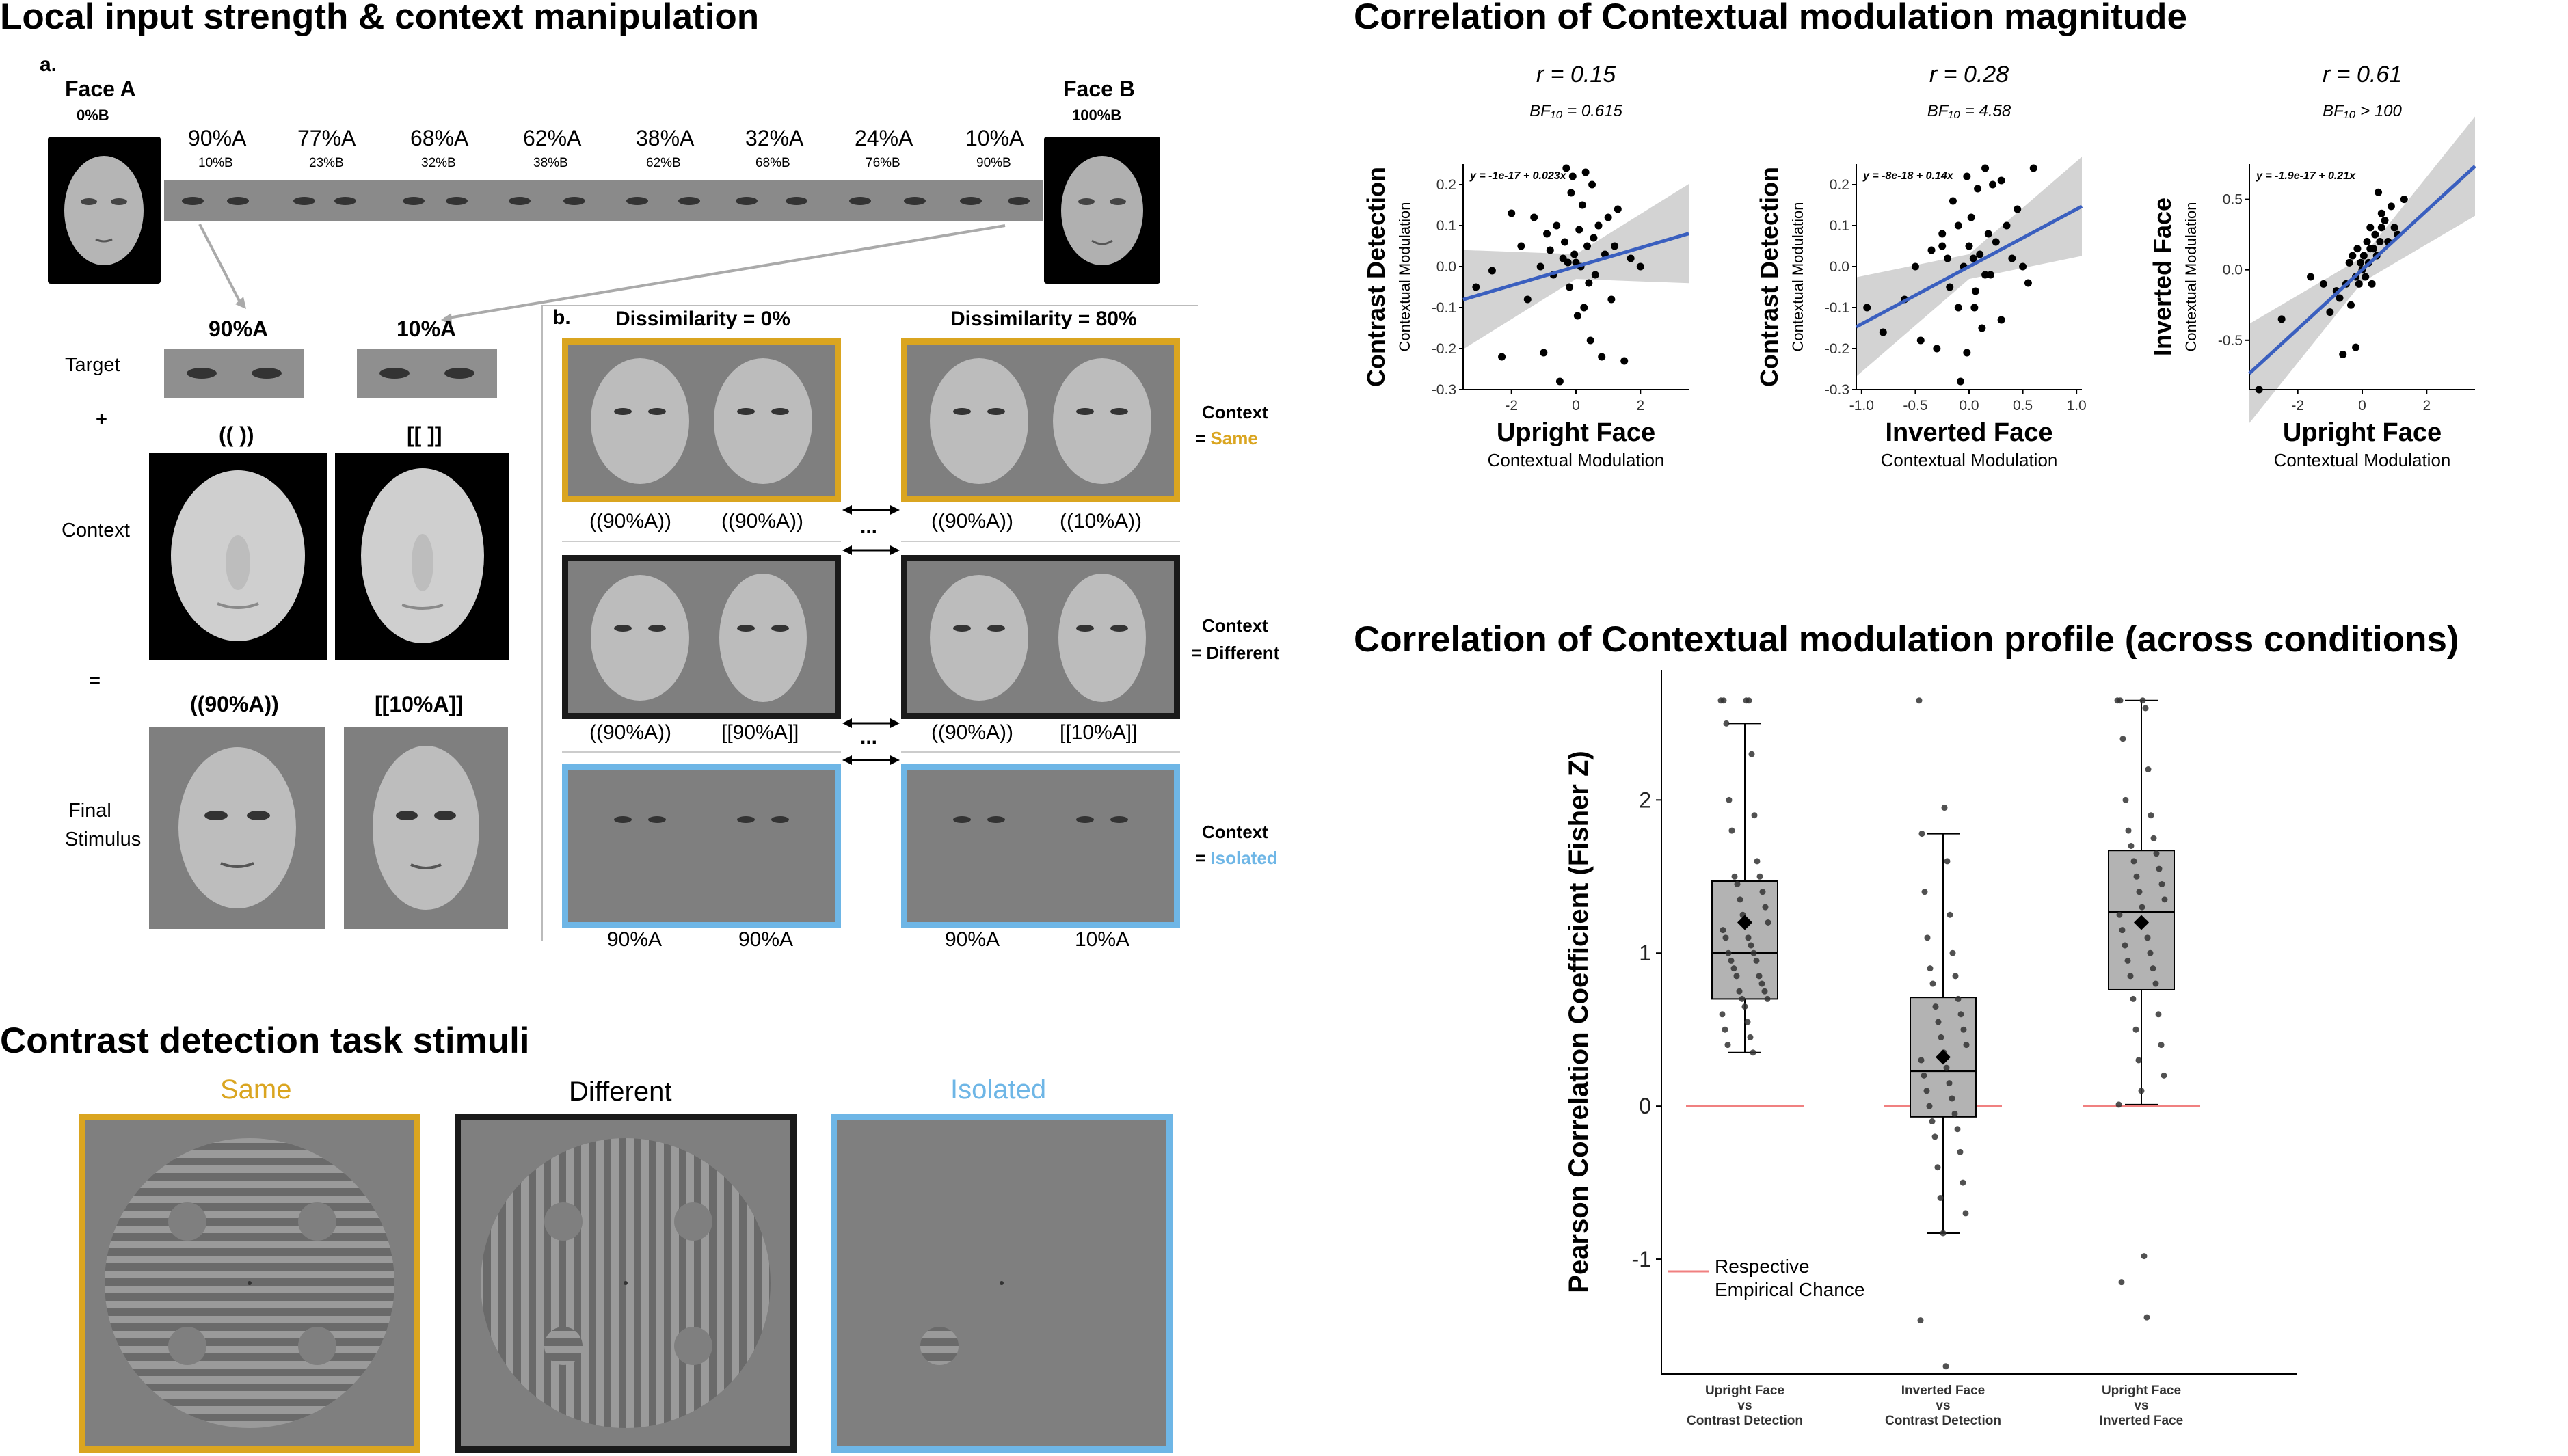 Image resolution: width=2568 pixels, height=1456 pixels. Describe the element at coordinates (265, 1041) in the screenshot. I see `contrast-title: Contrast detection task stimuli` at that location.